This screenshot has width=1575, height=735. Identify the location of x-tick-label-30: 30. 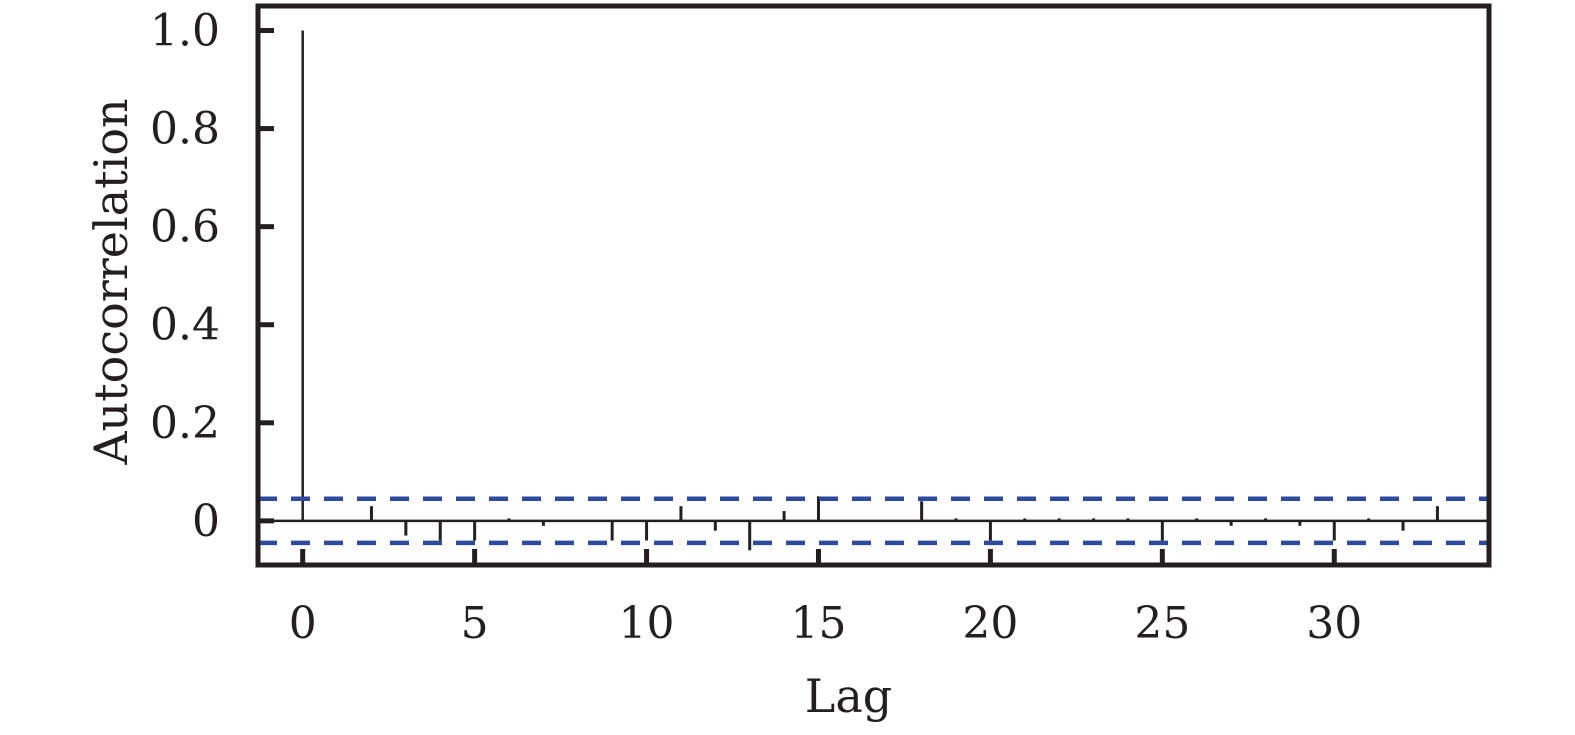
(1334, 623).